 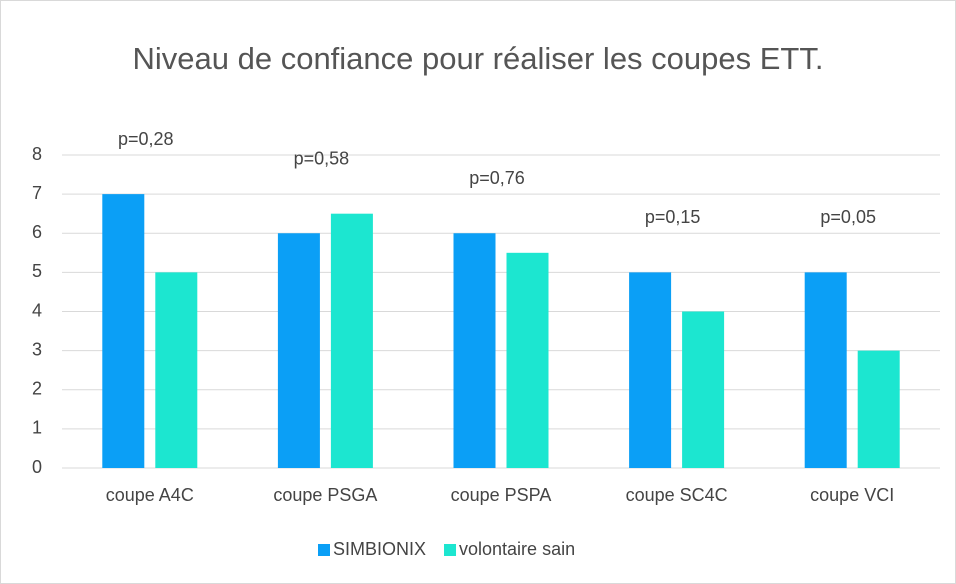 What do you see at coordinates (37, 349) in the screenshot?
I see `y-tick-label: 3` at bounding box center [37, 349].